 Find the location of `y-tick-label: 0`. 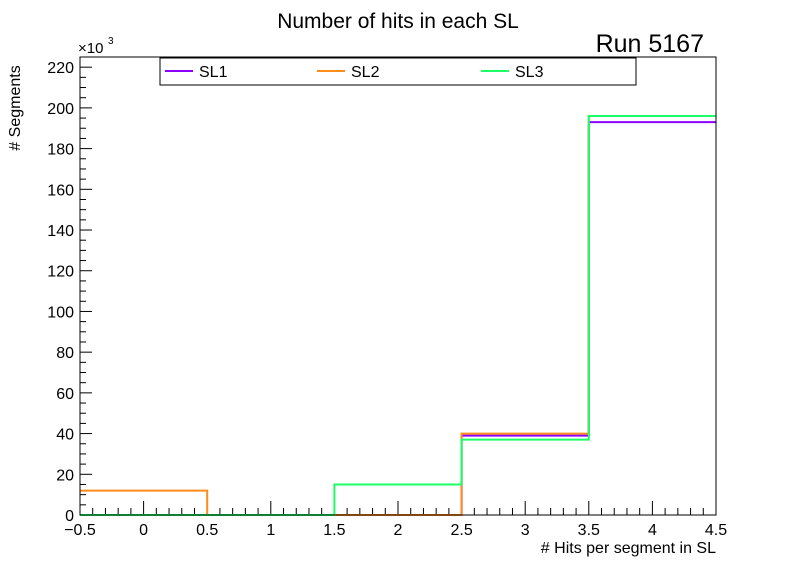

y-tick-label: 0 is located at coordinates (69, 516).